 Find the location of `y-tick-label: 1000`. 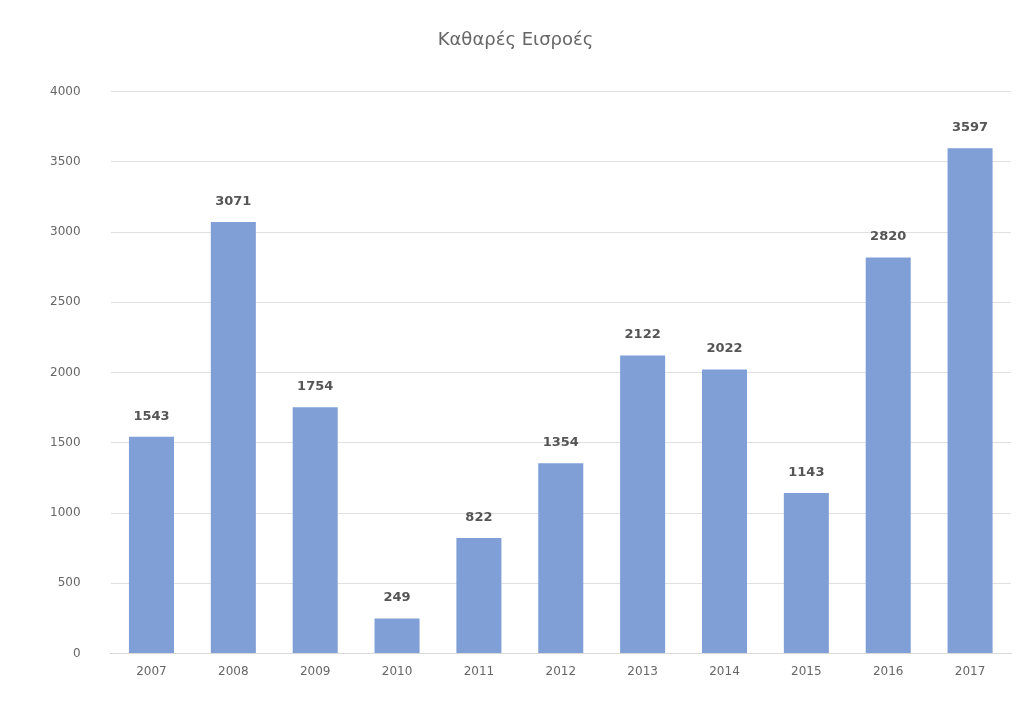

y-tick-label: 1000 is located at coordinates (65, 512).